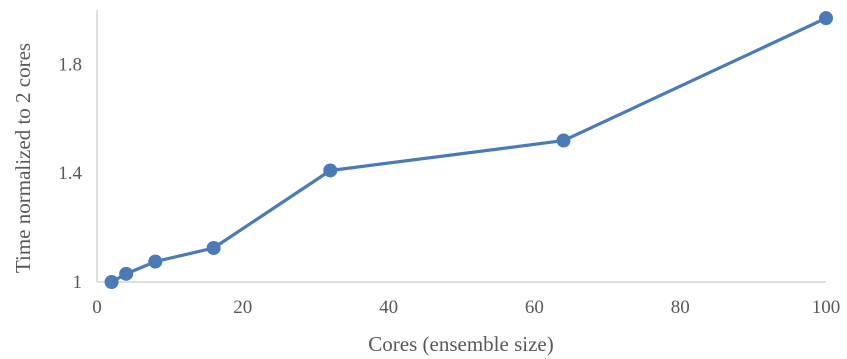 The image size is (847, 359). Describe the element at coordinates (466, 307) in the screenshot. I see `x-tick-labels: 0 20 40 60 80 100` at that location.